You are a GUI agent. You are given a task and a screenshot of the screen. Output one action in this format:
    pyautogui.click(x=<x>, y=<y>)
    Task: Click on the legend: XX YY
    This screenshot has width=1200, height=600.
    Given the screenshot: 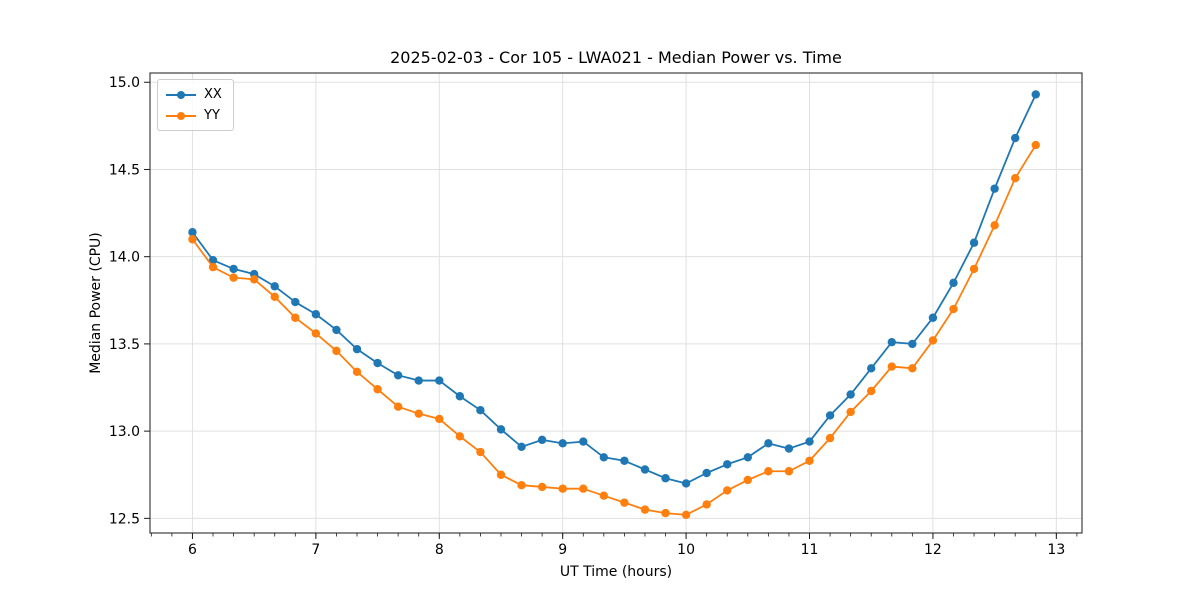 What is the action you would take?
    pyautogui.click(x=195, y=105)
    